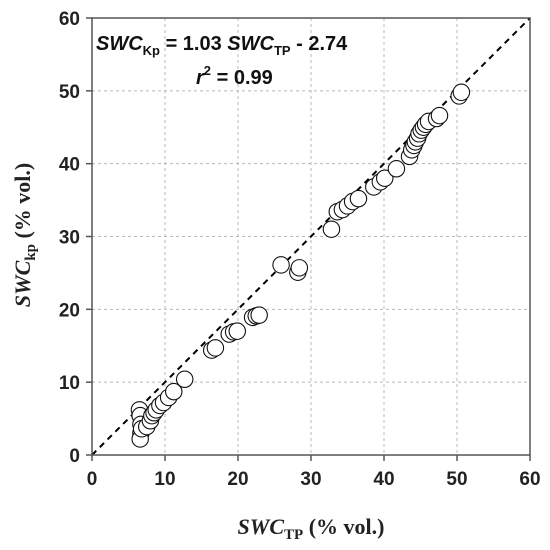  Describe the element at coordinates (234, 76) in the screenshot. I see `r-squared-label: r2 = 0.99` at that location.